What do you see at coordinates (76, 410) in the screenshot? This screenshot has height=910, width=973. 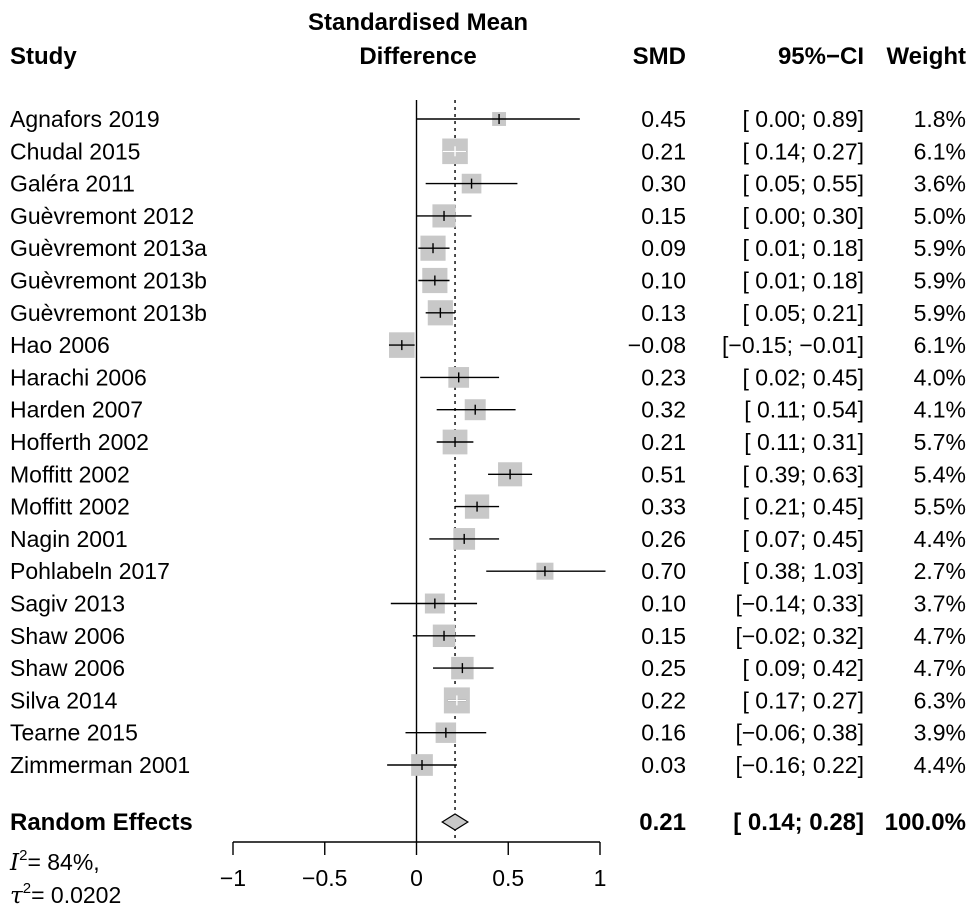 I see `study-label: Harden 2007` at bounding box center [76, 410].